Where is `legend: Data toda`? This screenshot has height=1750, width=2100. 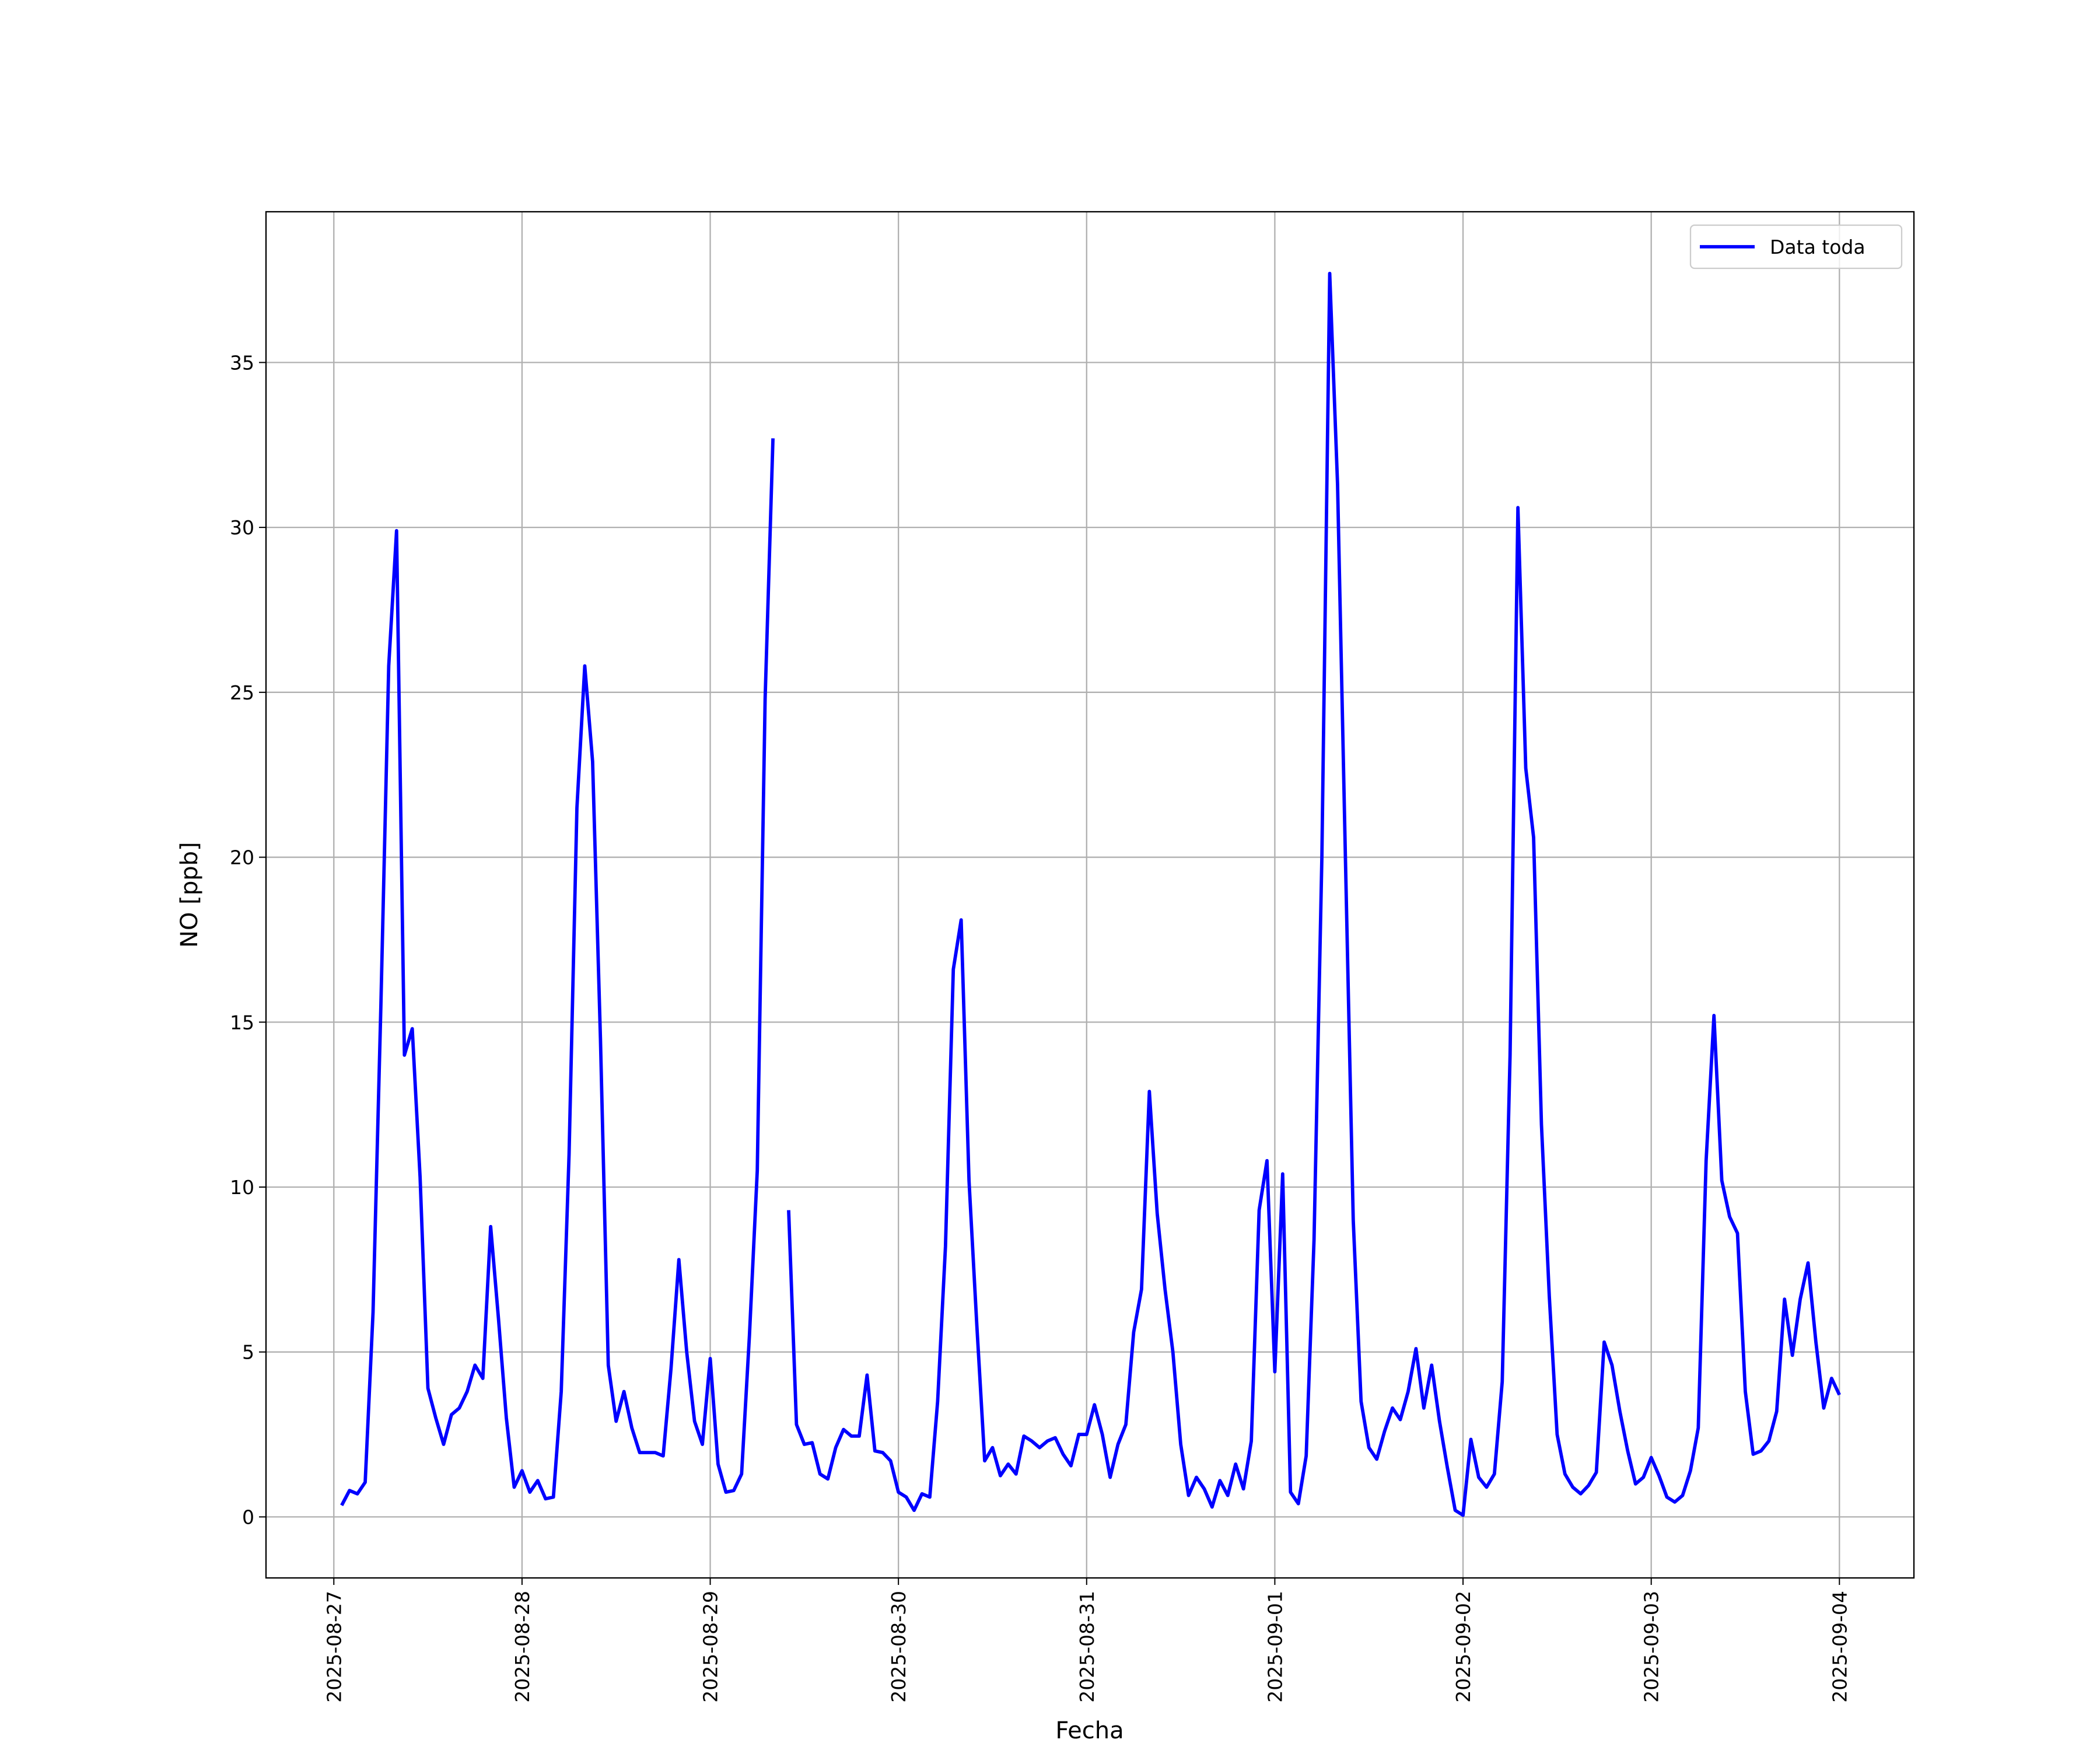 legend: Data toda is located at coordinates (1796, 247).